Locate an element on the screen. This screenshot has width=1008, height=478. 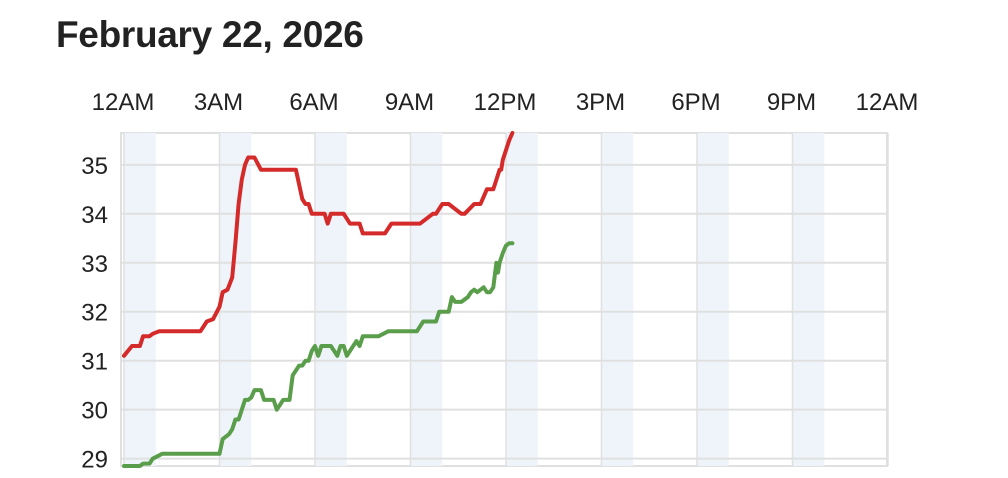
y-axis-ticks: 29 30 31 32 33 34 35 is located at coordinates (94, 313).